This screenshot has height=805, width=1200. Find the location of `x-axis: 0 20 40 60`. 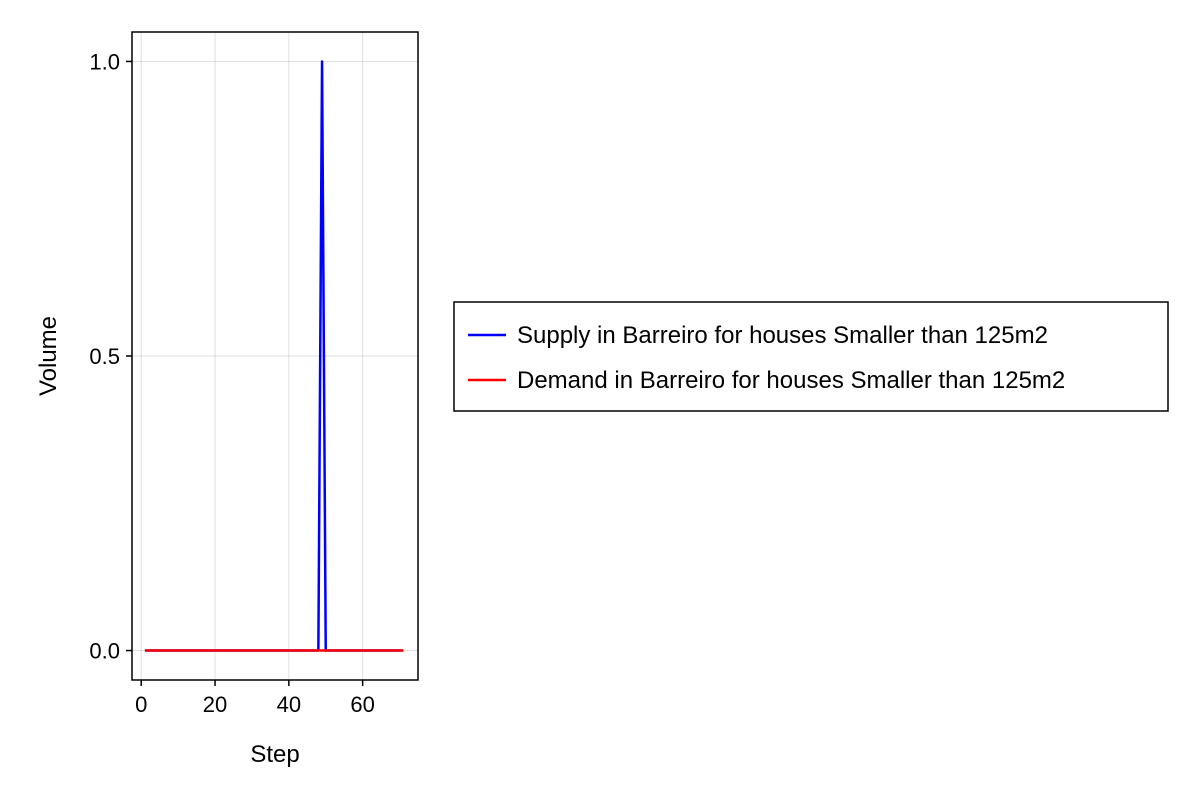

x-axis: 0 20 40 60 is located at coordinates (255, 698).